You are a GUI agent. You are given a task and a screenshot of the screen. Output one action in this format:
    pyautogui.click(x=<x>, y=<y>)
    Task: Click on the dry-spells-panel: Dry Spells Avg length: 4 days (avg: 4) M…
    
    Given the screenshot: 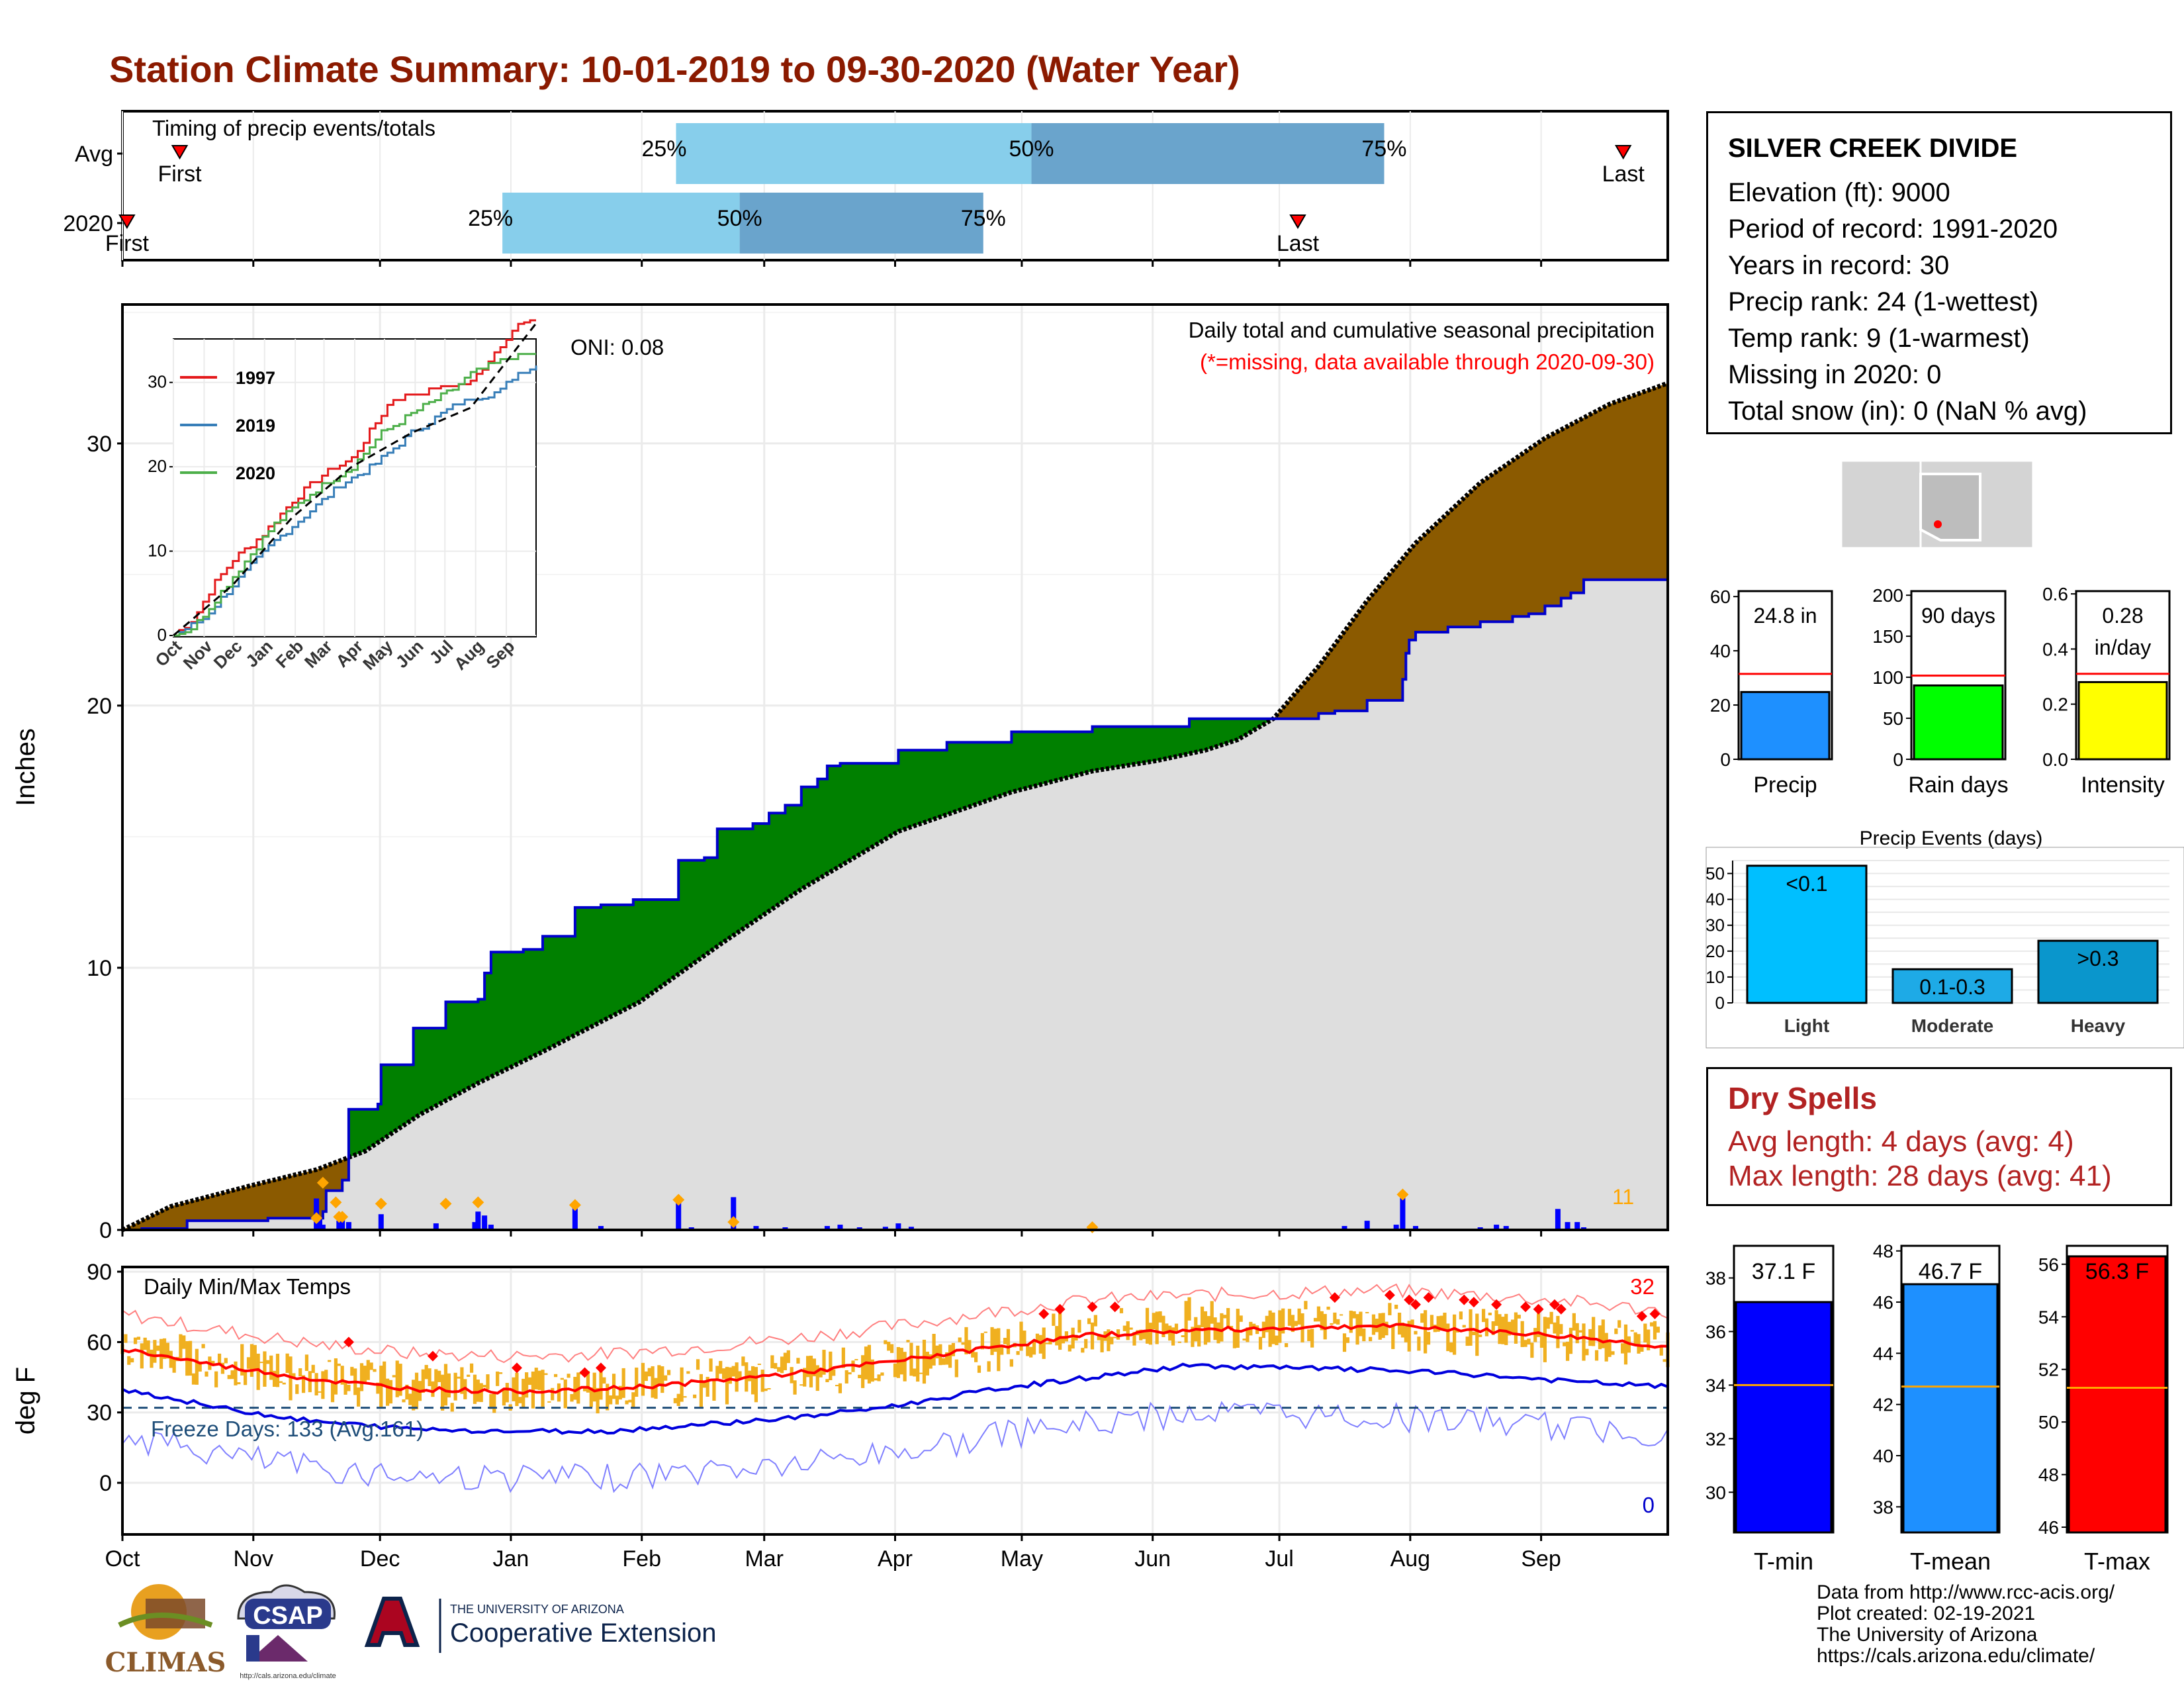 What is the action you would take?
    pyautogui.click(x=1939, y=1136)
    